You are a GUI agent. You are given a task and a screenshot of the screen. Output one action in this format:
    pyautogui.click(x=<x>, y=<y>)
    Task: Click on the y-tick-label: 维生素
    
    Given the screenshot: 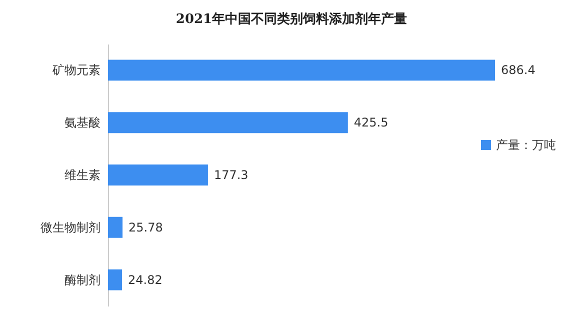 What is the action you would take?
    pyautogui.click(x=82, y=175)
    